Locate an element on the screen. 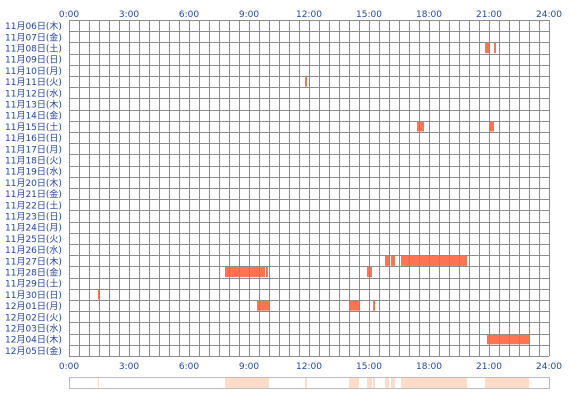 This screenshot has width=570, height=400. x-tick-label-top: 9:00 is located at coordinates (249, 15).